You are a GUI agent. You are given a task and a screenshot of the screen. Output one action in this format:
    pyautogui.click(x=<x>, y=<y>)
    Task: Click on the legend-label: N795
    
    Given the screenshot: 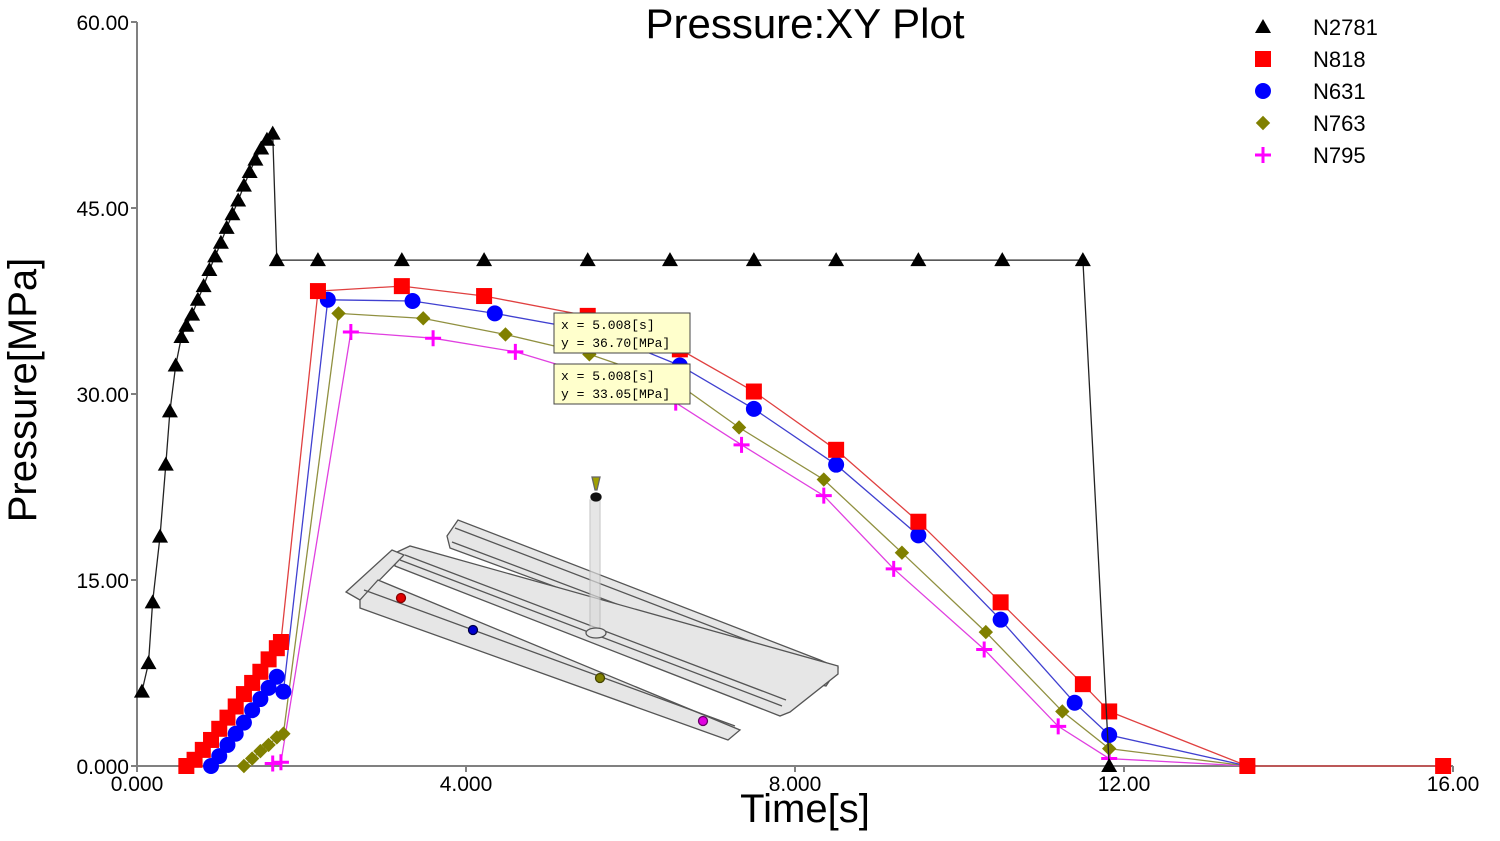 What is the action you would take?
    pyautogui.click(x=1339, y=155)
    